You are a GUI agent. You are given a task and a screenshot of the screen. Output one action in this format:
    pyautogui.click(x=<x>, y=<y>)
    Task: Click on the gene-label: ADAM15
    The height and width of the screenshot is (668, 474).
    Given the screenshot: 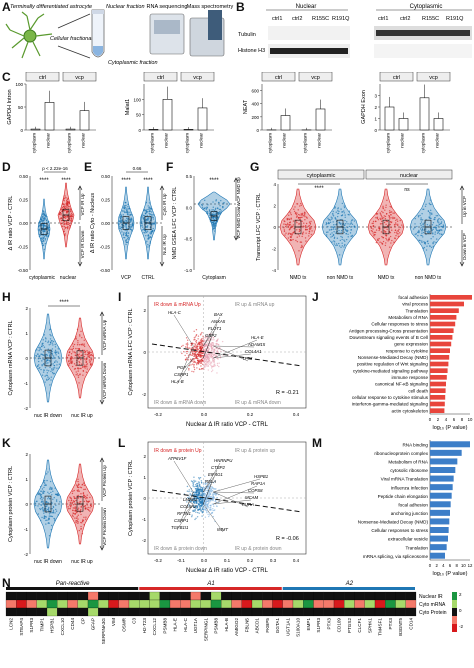 What is the action you would take?
    pyautogui.click(x=256, y=344)
    